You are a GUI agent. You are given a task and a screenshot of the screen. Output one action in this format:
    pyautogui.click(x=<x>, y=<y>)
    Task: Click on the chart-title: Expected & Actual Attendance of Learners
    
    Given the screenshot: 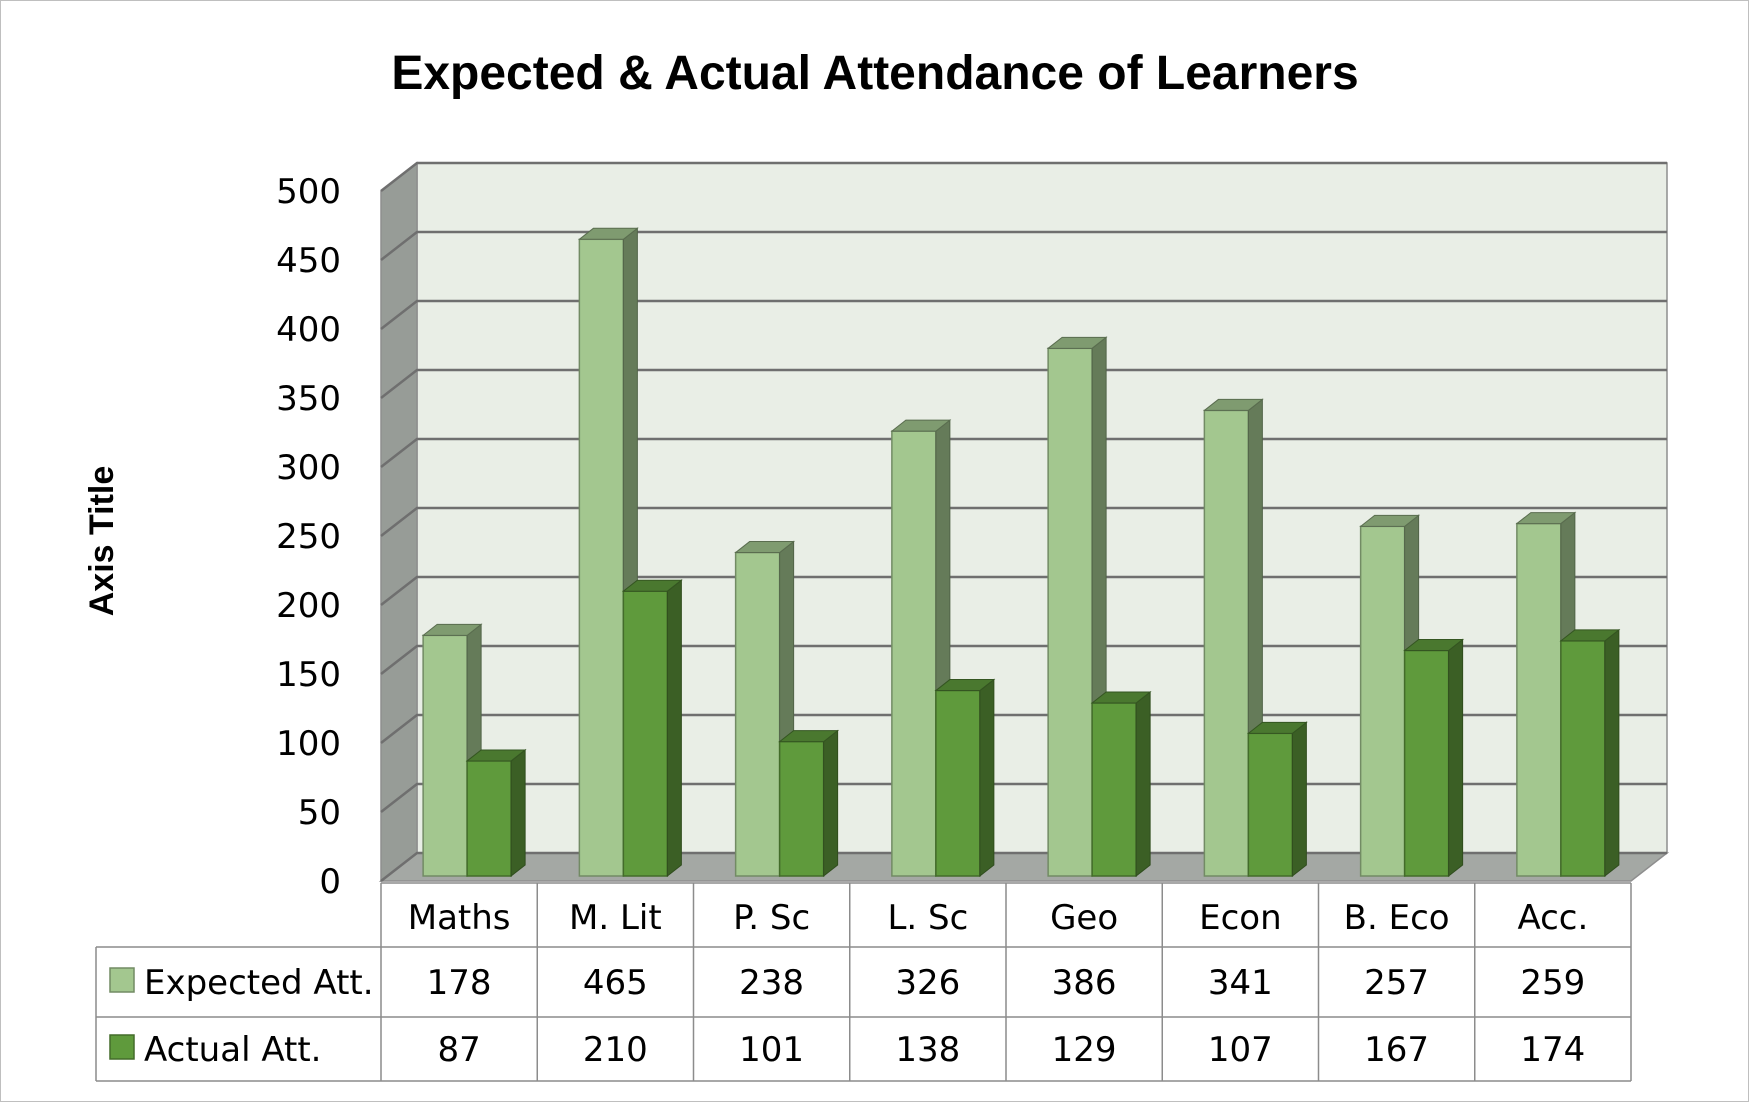 What is the action you would take?
    pyautogui.click(x=874, y=73)
    